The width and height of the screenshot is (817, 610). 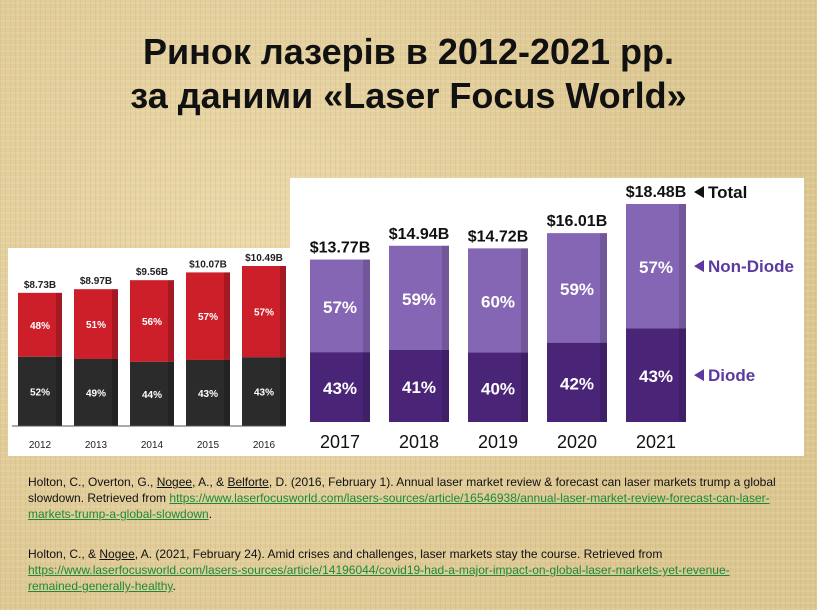 What do you see at coordinates (210, 482) in the screenshot?
I see `ref1-name-sep: , A., &` at bounding box center [210, 482].